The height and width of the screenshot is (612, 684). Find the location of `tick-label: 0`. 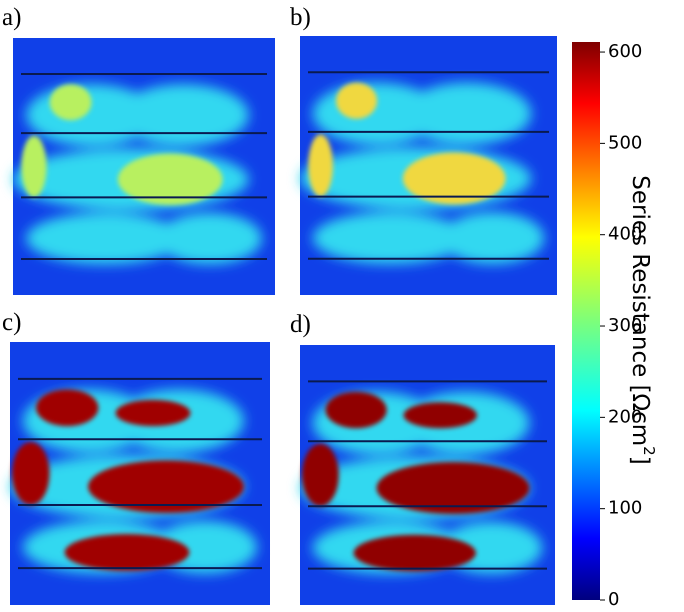

tick-label: 0 is located at coordinates (613, 599).